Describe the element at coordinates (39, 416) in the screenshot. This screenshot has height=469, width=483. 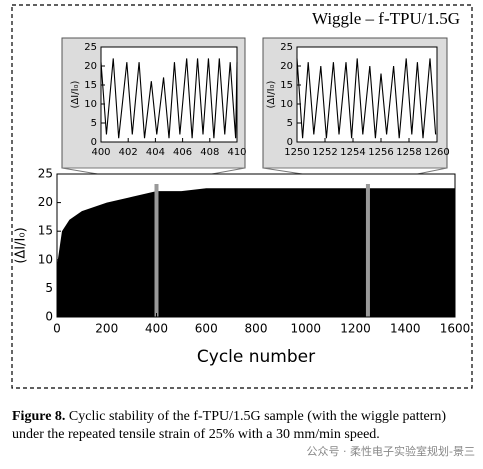
I see `caption-label: Figure 8.` at that location.